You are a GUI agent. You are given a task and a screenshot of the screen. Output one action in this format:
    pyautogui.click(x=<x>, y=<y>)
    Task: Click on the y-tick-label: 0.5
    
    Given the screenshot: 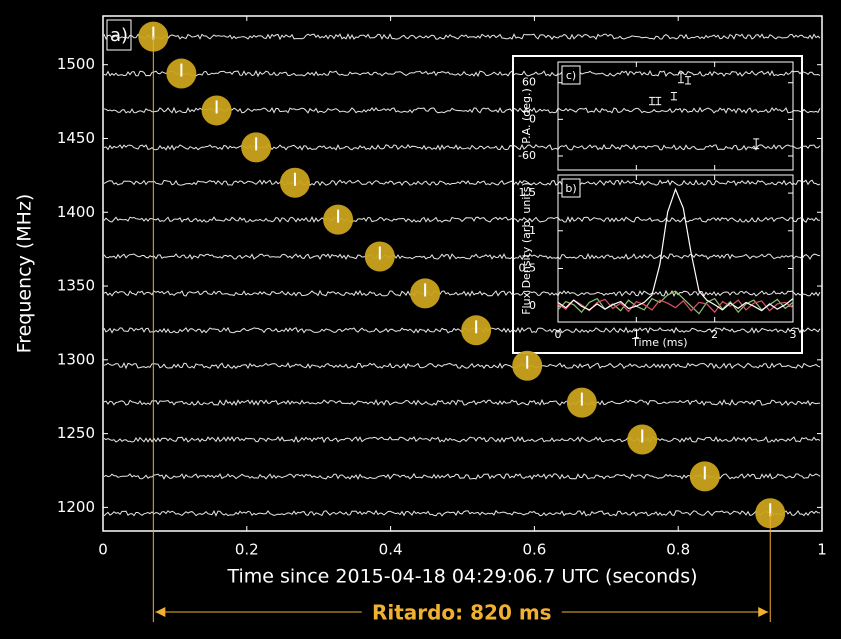 What is the action you would take?
    pyautogui.click(x=528, y=267)
    